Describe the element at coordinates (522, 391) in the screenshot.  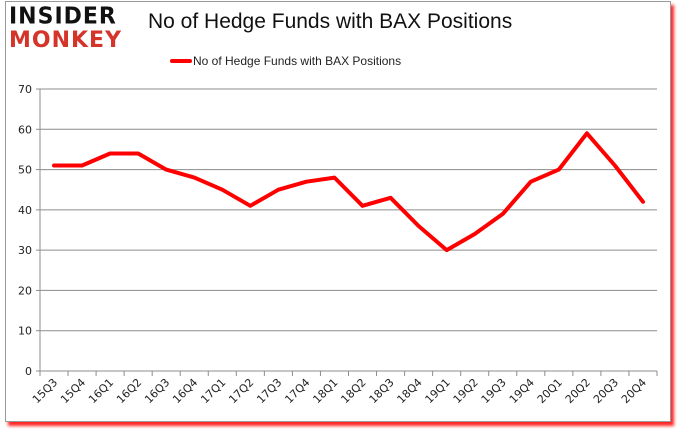
I see `x-tick-label: 19Q4` at that location.